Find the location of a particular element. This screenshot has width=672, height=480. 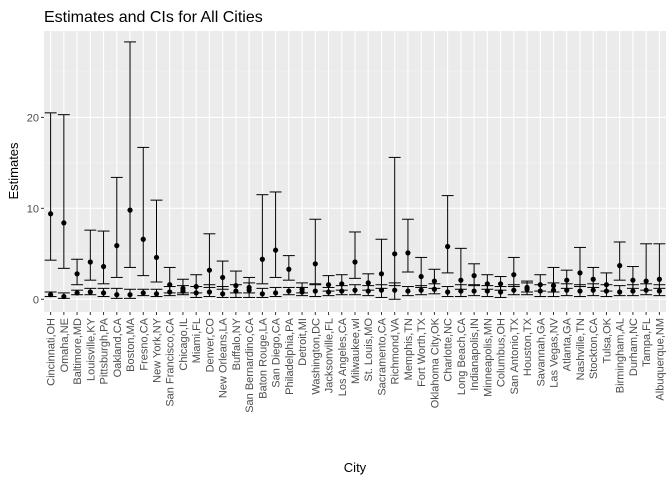

x-tick-label: St. Louis,MO is located at coordinates (369, 350).